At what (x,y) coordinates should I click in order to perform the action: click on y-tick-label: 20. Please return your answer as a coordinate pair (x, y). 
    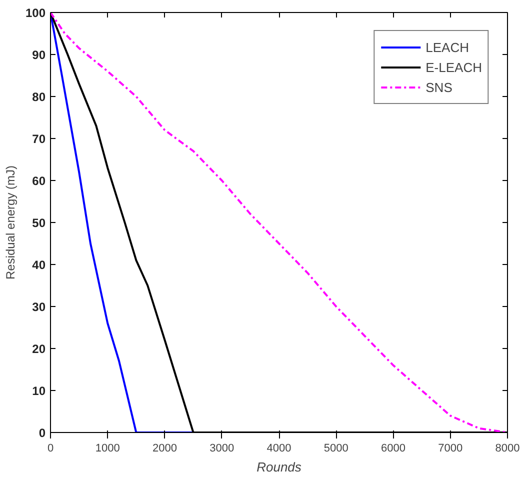
    Looking at the image, I should click on (39, 349).